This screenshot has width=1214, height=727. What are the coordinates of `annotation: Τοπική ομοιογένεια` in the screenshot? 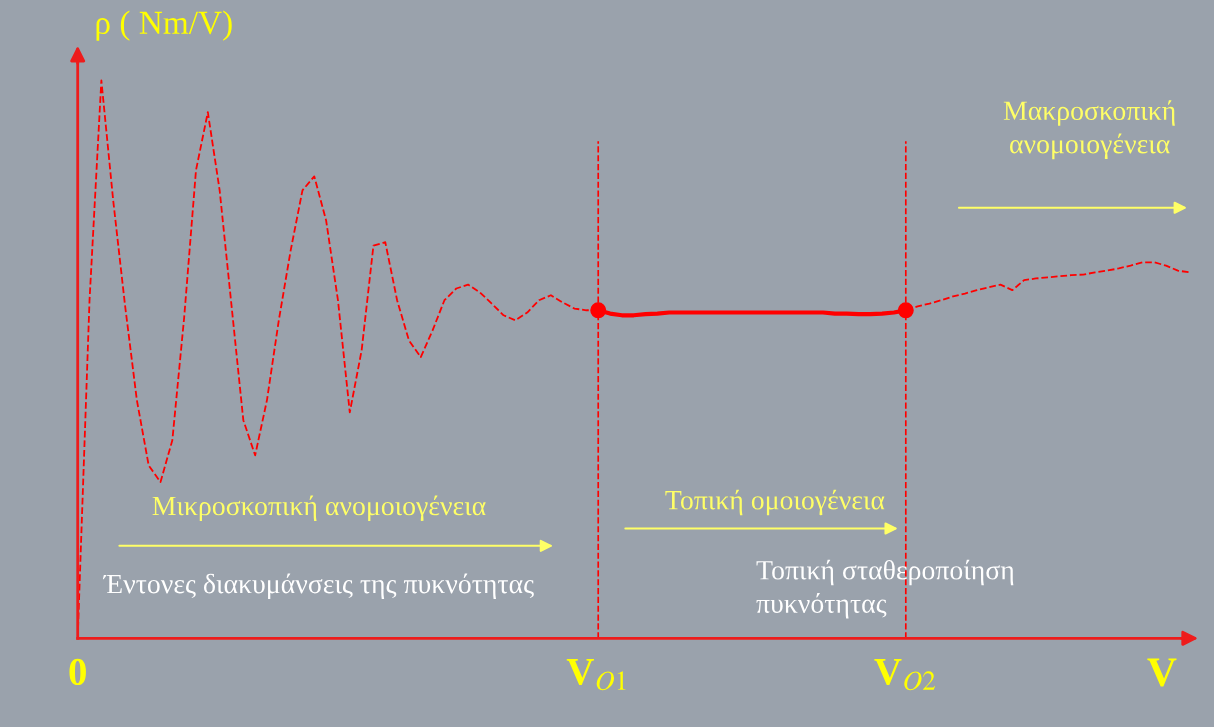 It's located at (775, 502).